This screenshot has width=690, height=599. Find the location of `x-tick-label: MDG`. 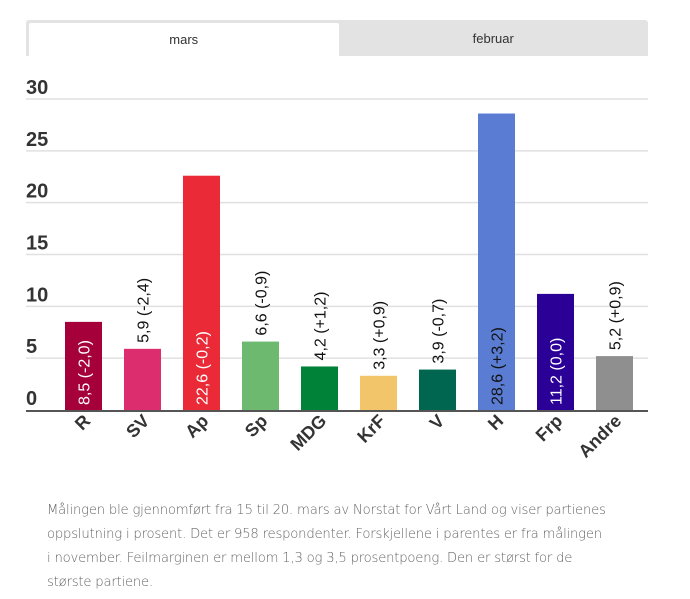

x-tick-label: MDG is located at coordinates (308, 433).